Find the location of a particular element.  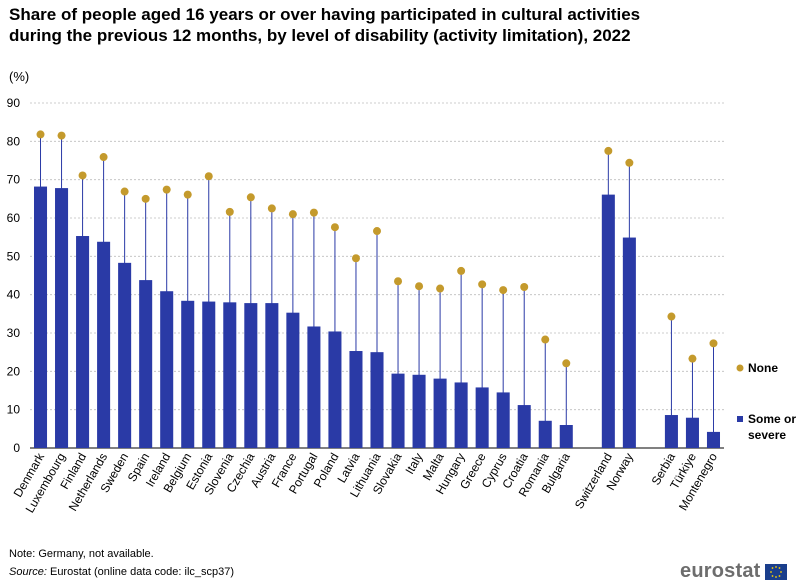

legend-label-some-or-severe: Some or severe is located at coordinates (772, 427).